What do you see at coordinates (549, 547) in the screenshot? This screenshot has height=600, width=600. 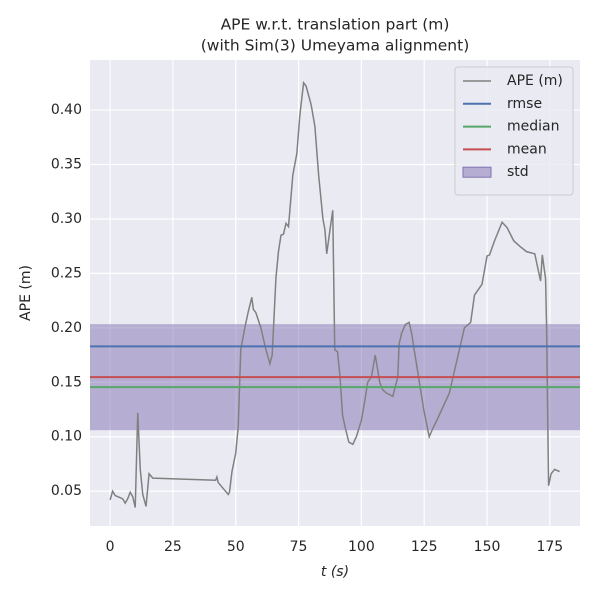 I see `x-tick-label: 175` at bounding box center [549, 547].